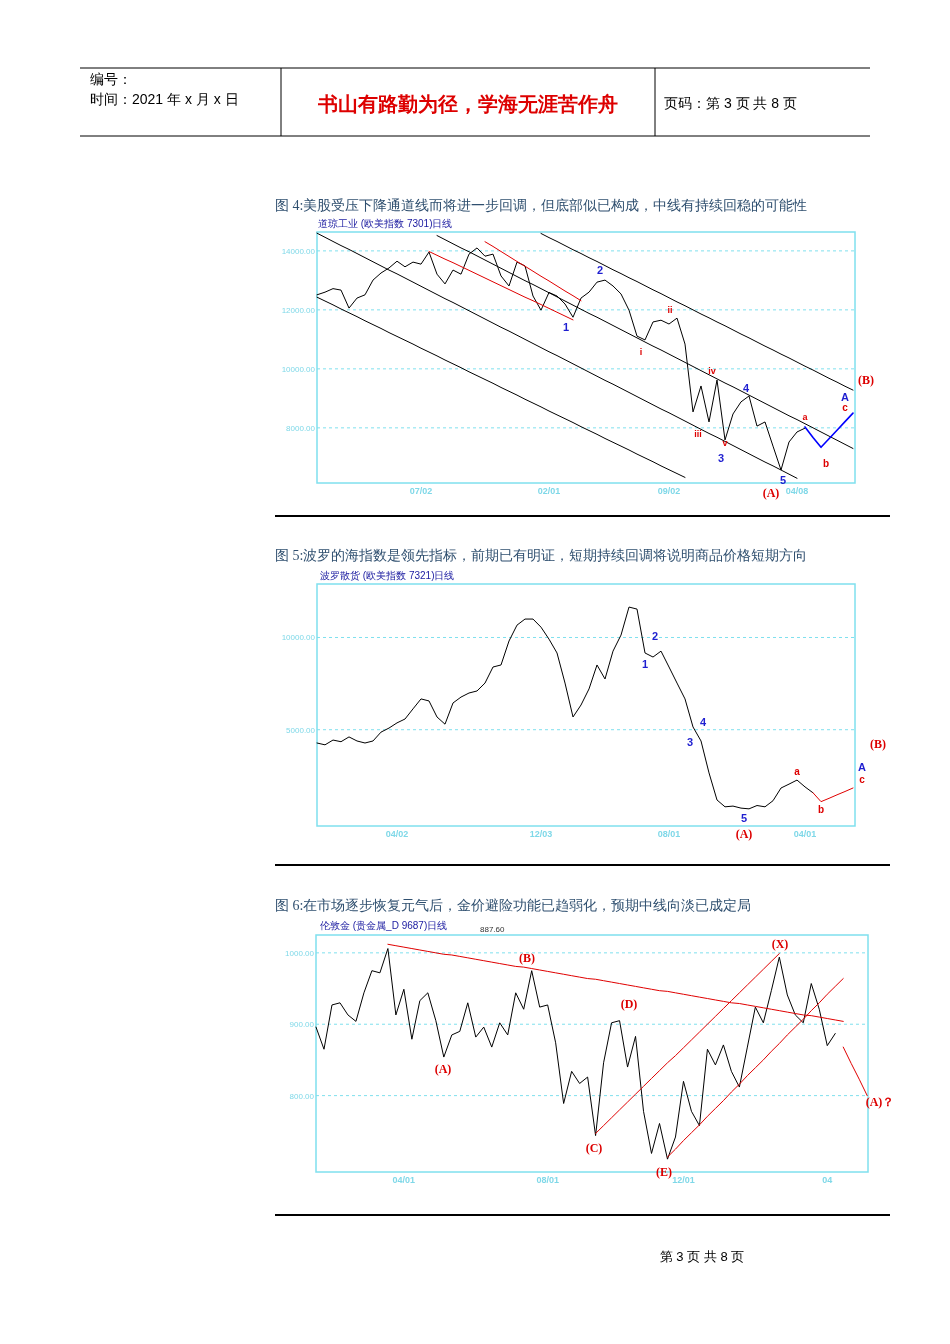  Describe the element at coordinates (702, 1256) in the screenshot. I see `text: 第 3 页 共 8 页` at that location.